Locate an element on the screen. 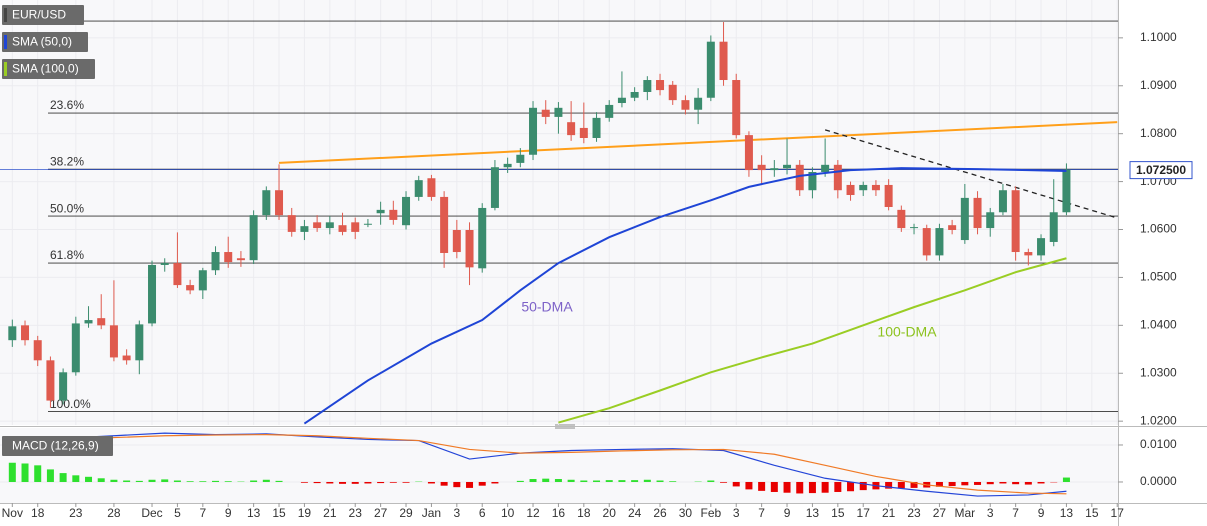  y-tick-label: 1.0200 is located at coordinates (1158, 420).